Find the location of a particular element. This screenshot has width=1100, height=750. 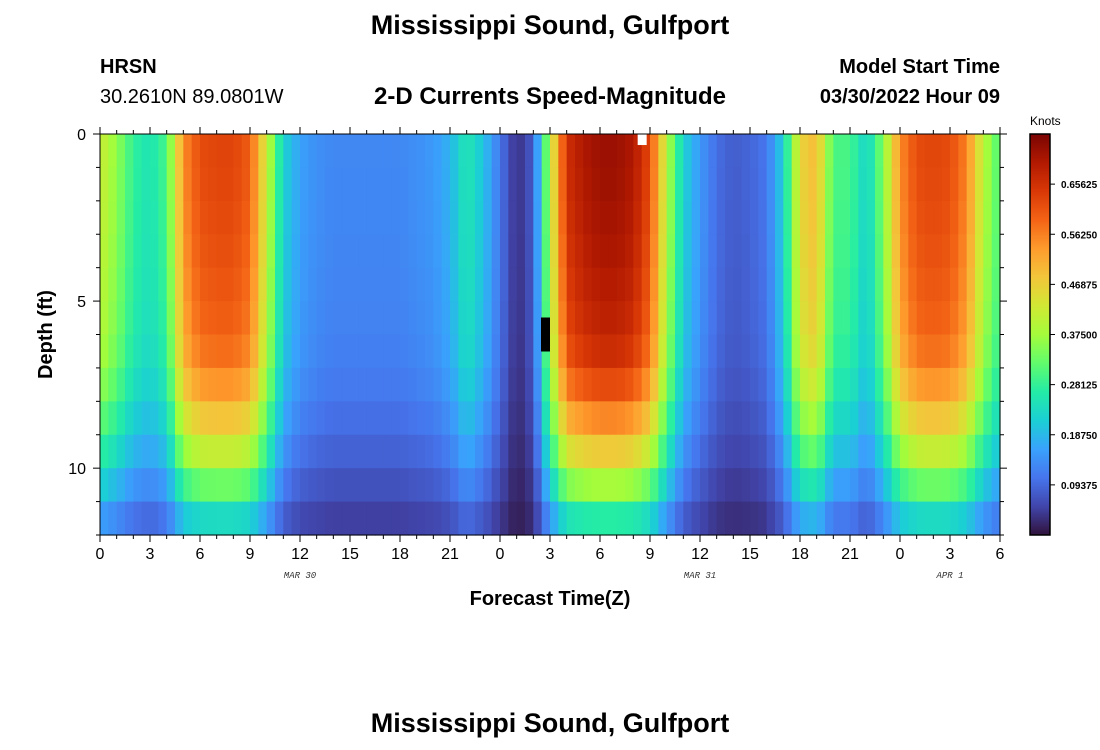

x-tick-label: 18 is located at coordinates (800, 554).